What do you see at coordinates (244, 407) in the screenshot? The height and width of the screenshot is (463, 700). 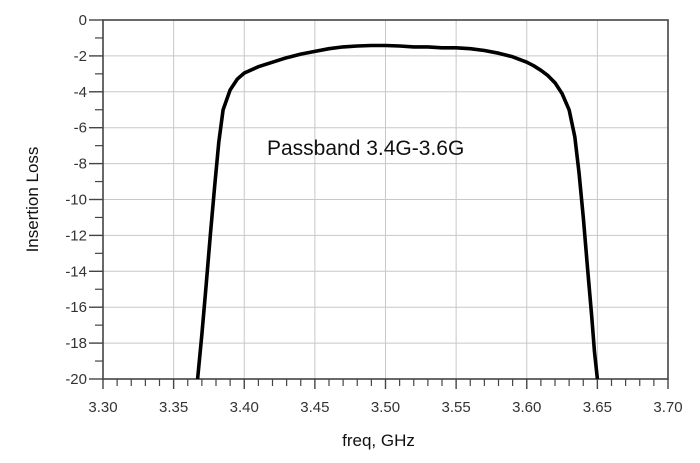 I see `x-tick-label: 3.40` at bounding box center [244, 407].